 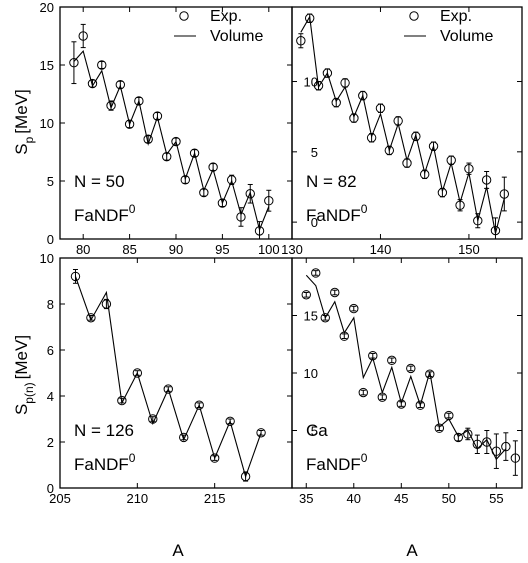 I want to click on x-tick-label: 140, so click(x=381, y=249).